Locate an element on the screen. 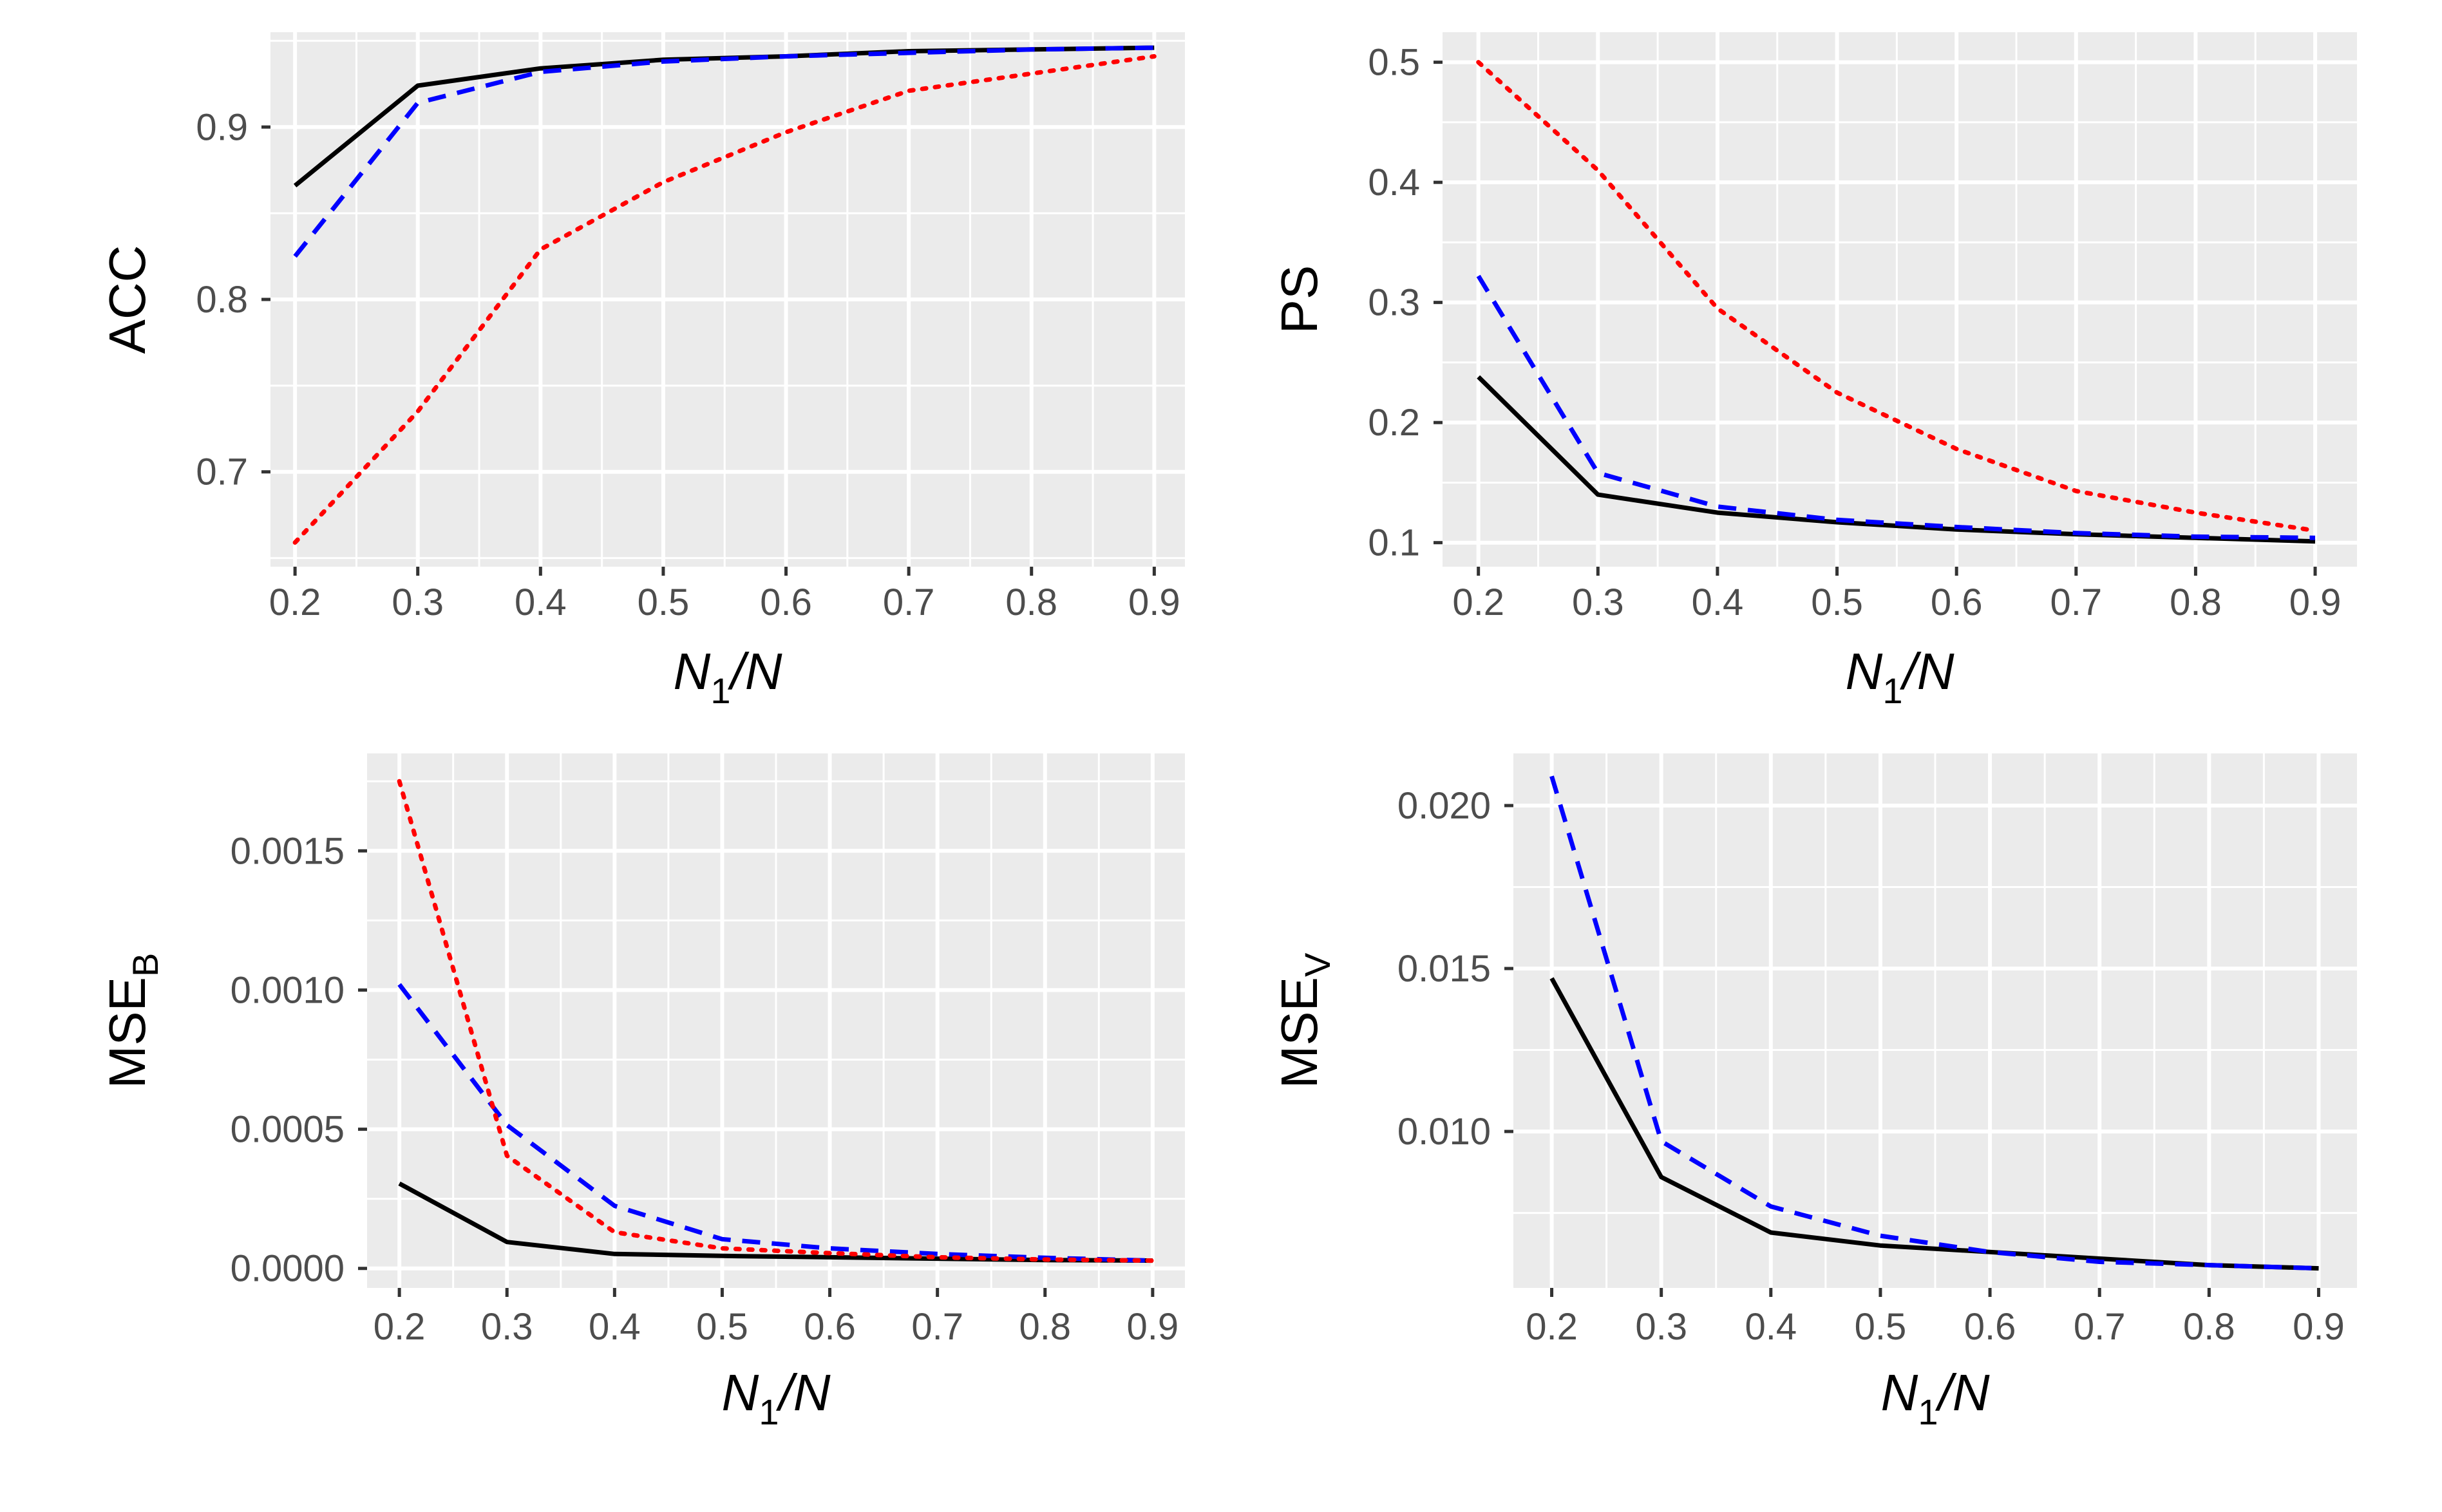  y-tick-label: 0.0000 is located at coordinates (288, 1269).